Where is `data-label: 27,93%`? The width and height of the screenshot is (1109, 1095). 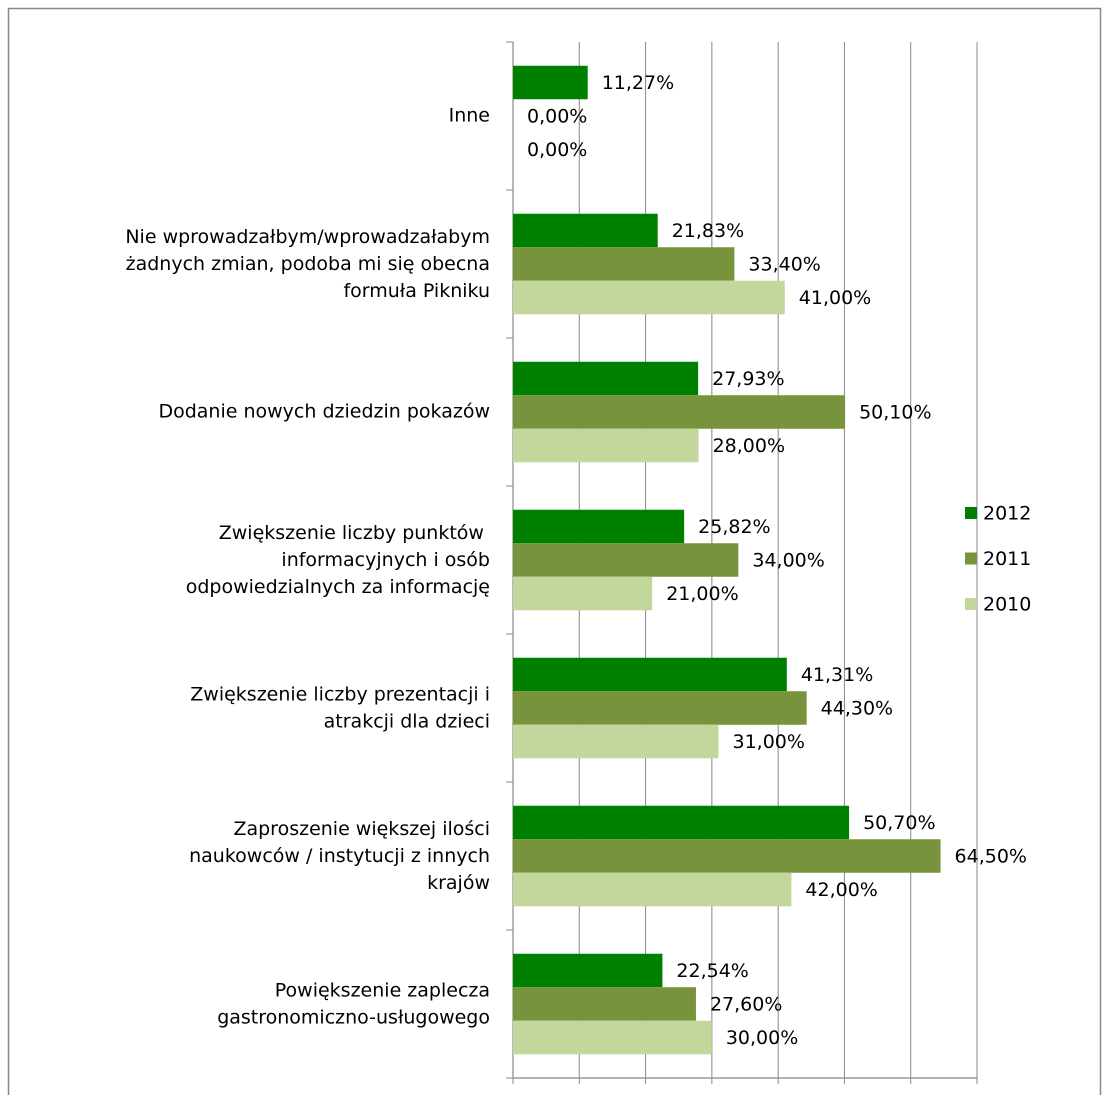
data-label: 27,93% is located at coordinates (748, 379).